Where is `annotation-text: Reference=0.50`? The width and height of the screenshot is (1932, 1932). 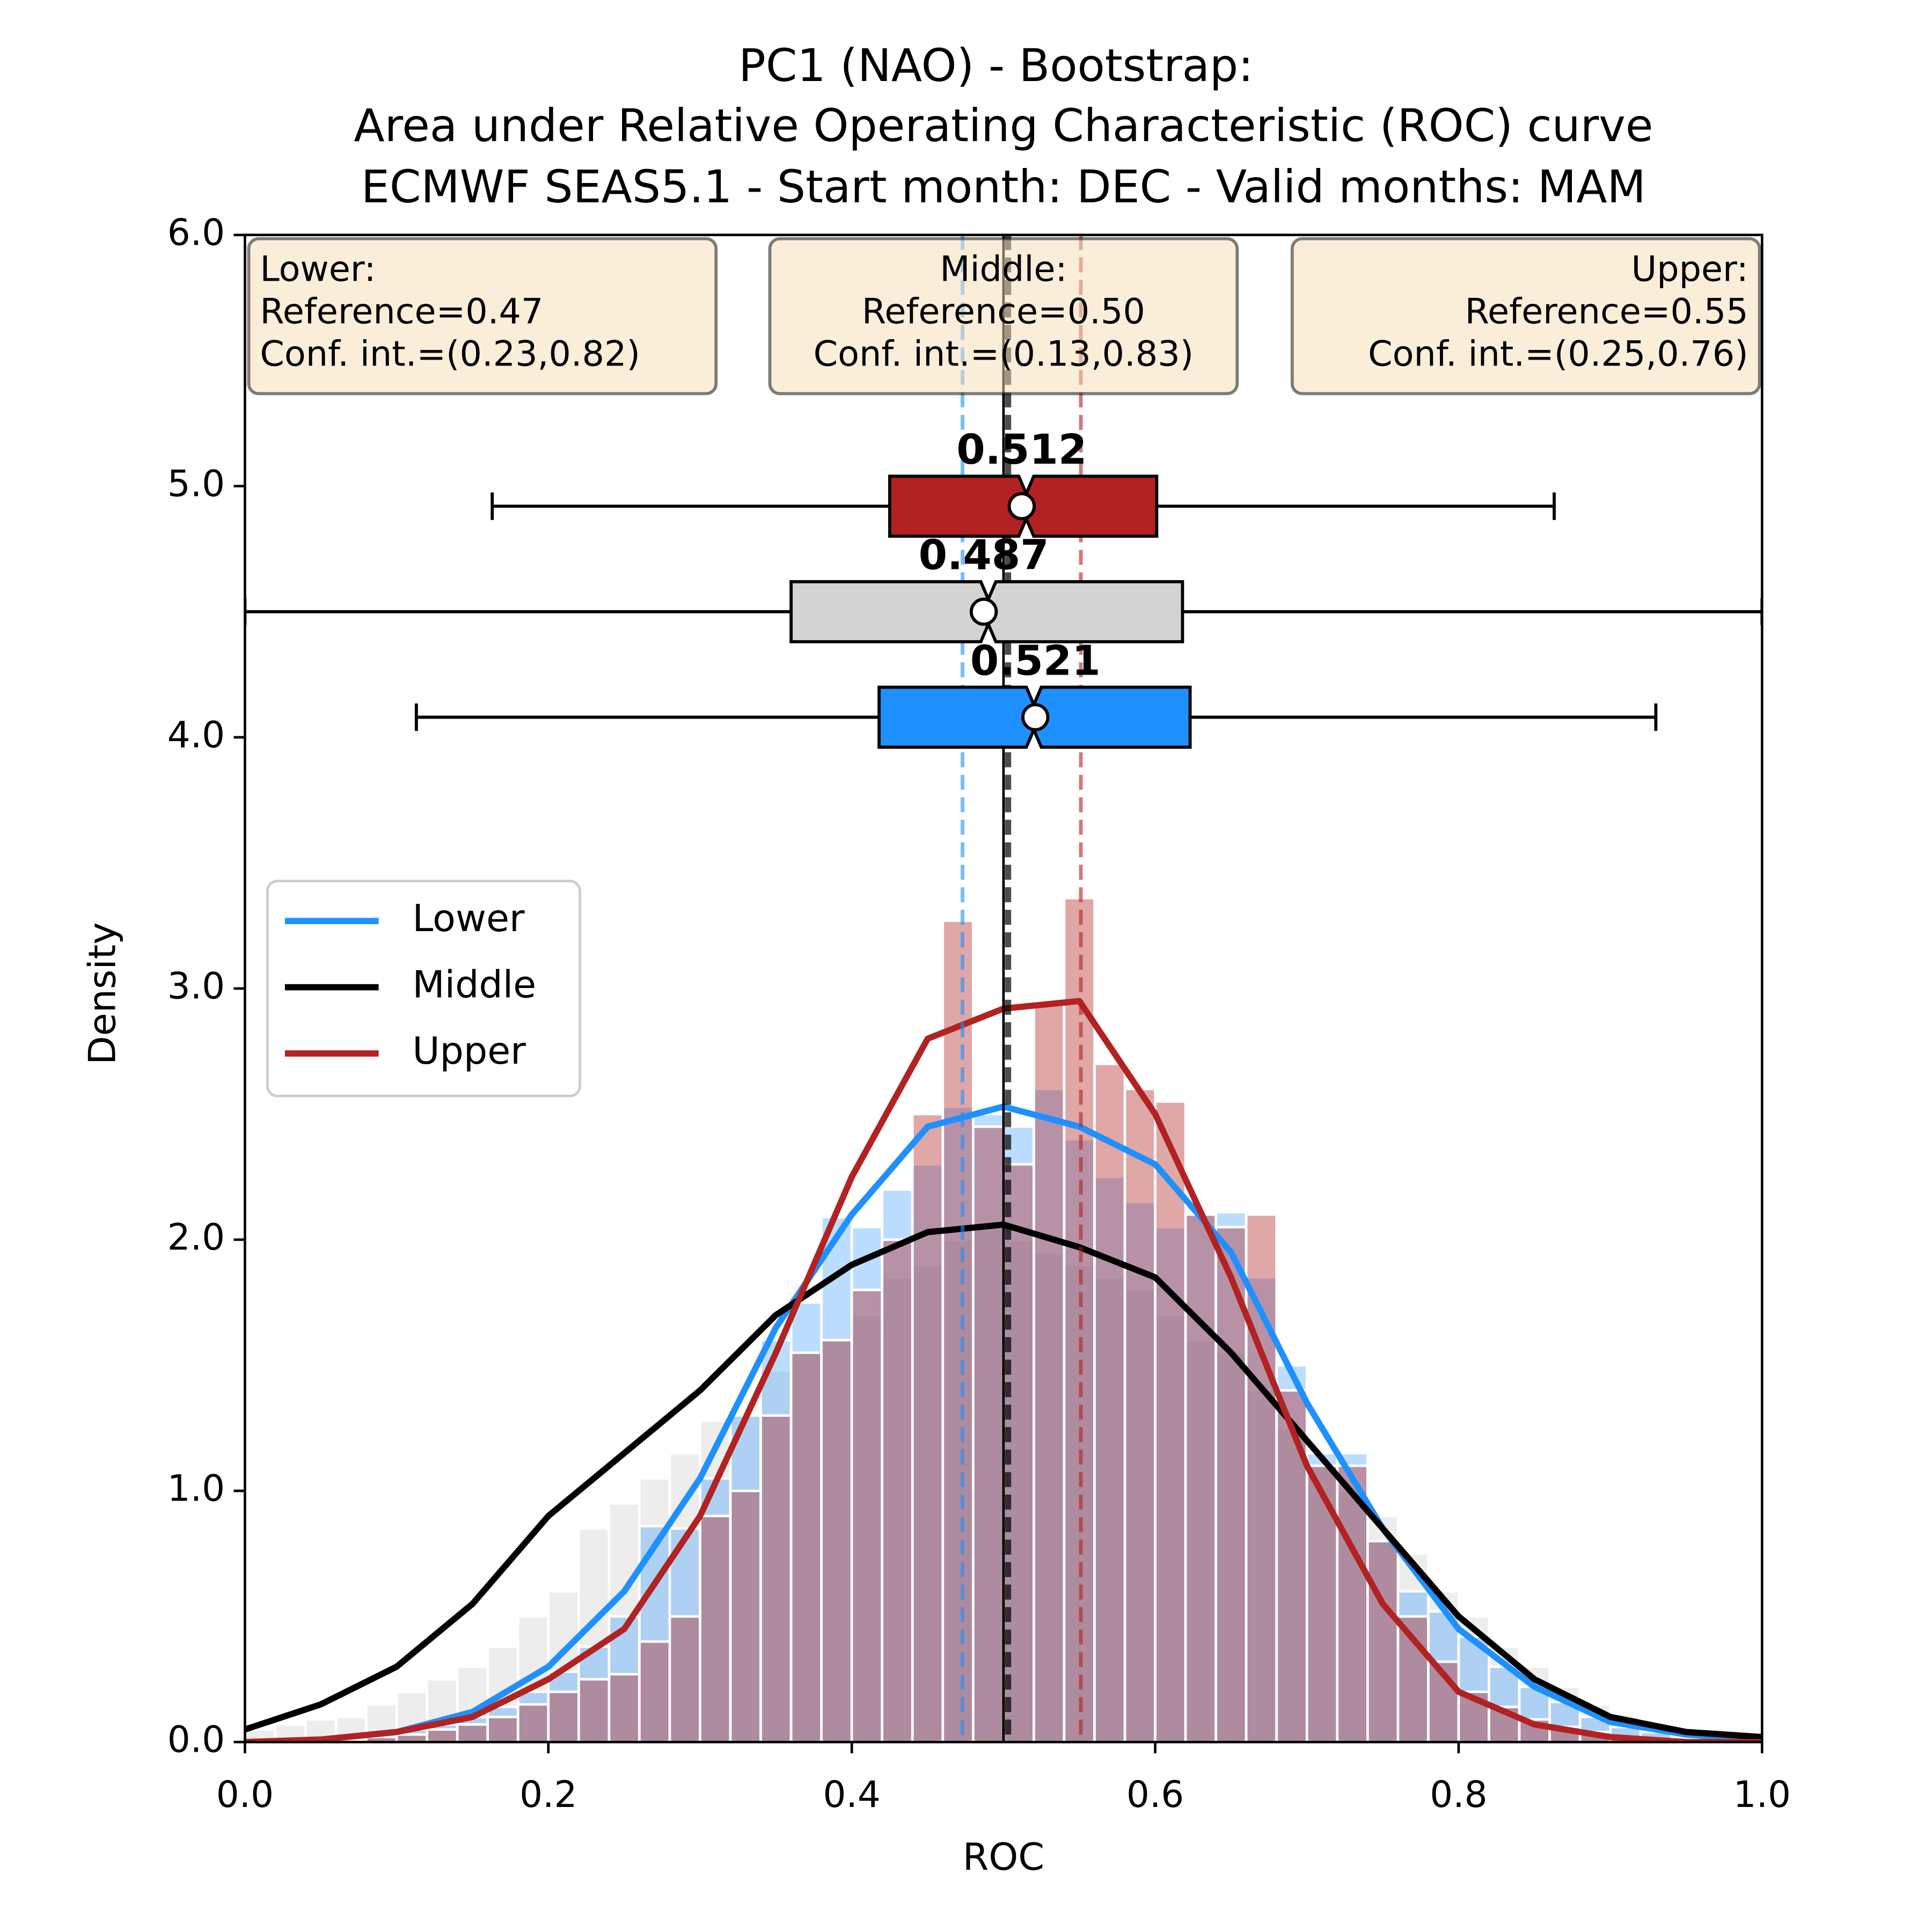
annotation-text: Reference=0.50 is located at coordinates (1003, 311).